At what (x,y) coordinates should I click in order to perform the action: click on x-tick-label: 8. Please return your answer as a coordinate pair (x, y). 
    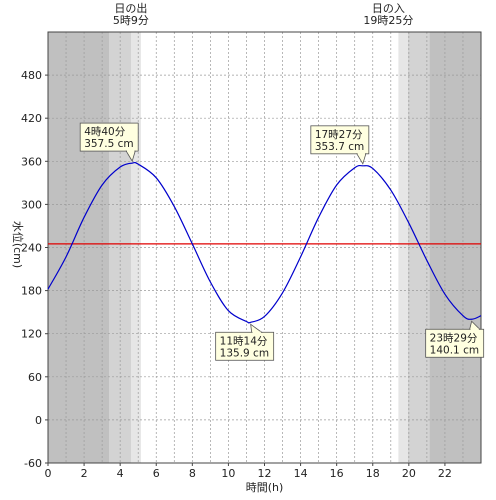
    Looking at the image, I should click on (192, 473).